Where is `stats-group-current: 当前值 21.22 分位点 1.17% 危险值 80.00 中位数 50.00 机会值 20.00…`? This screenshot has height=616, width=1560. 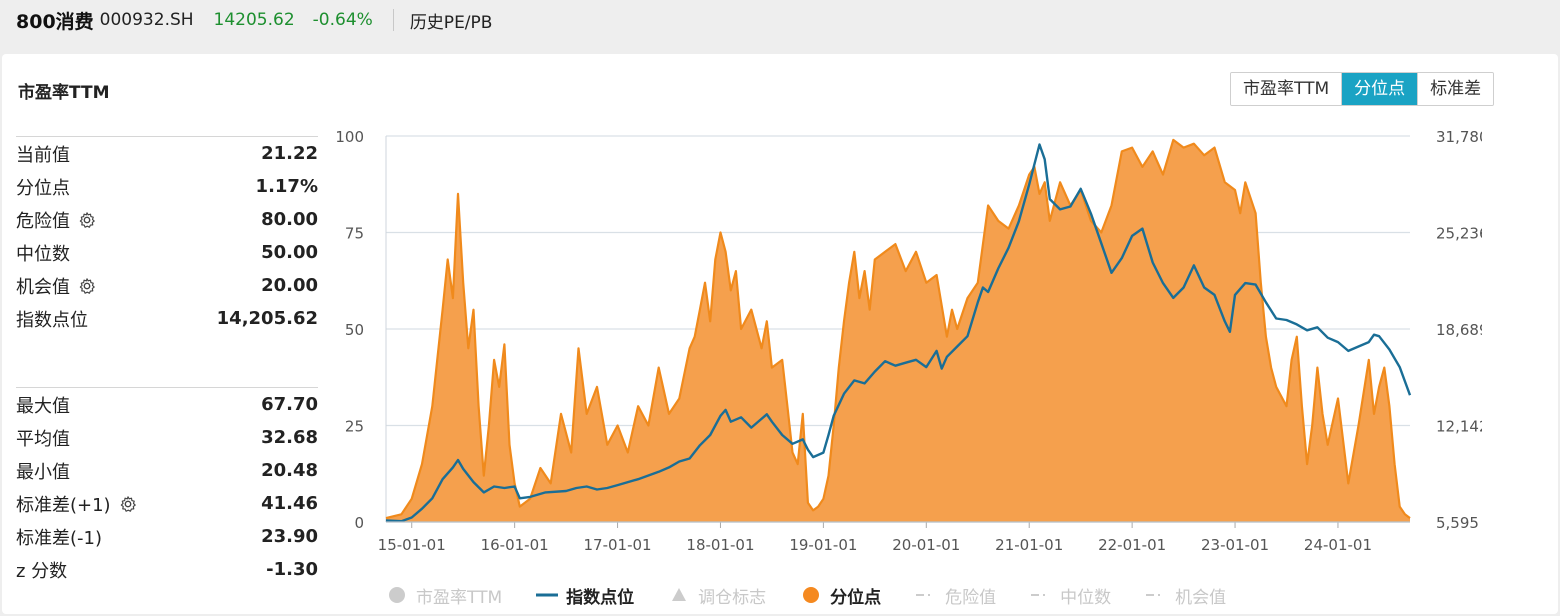
stats-group-current: 当前值 21.22 分位点 1.17% 危险值 80.00 中位数 50.00 机会值 20.00… is located at coordinates (167, 235).